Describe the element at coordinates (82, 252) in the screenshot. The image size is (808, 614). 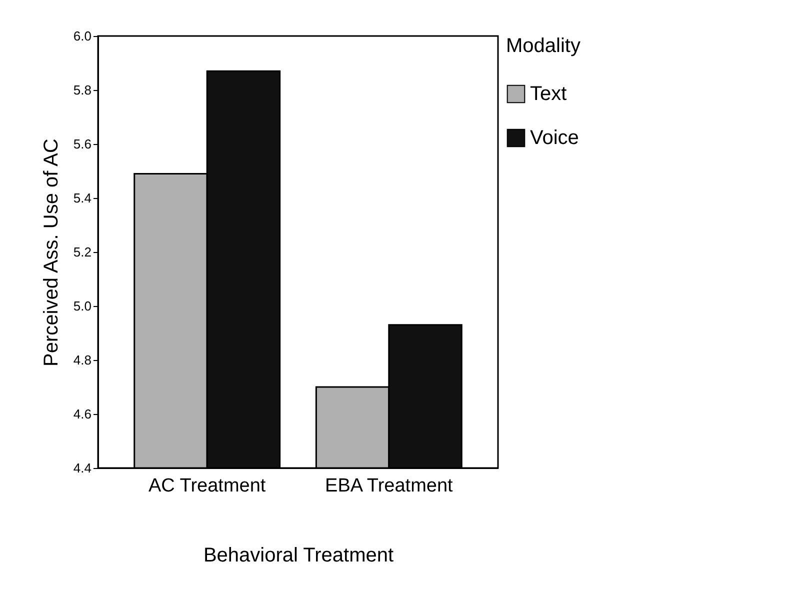
I see `y-tick-label: 5.2` at that location.